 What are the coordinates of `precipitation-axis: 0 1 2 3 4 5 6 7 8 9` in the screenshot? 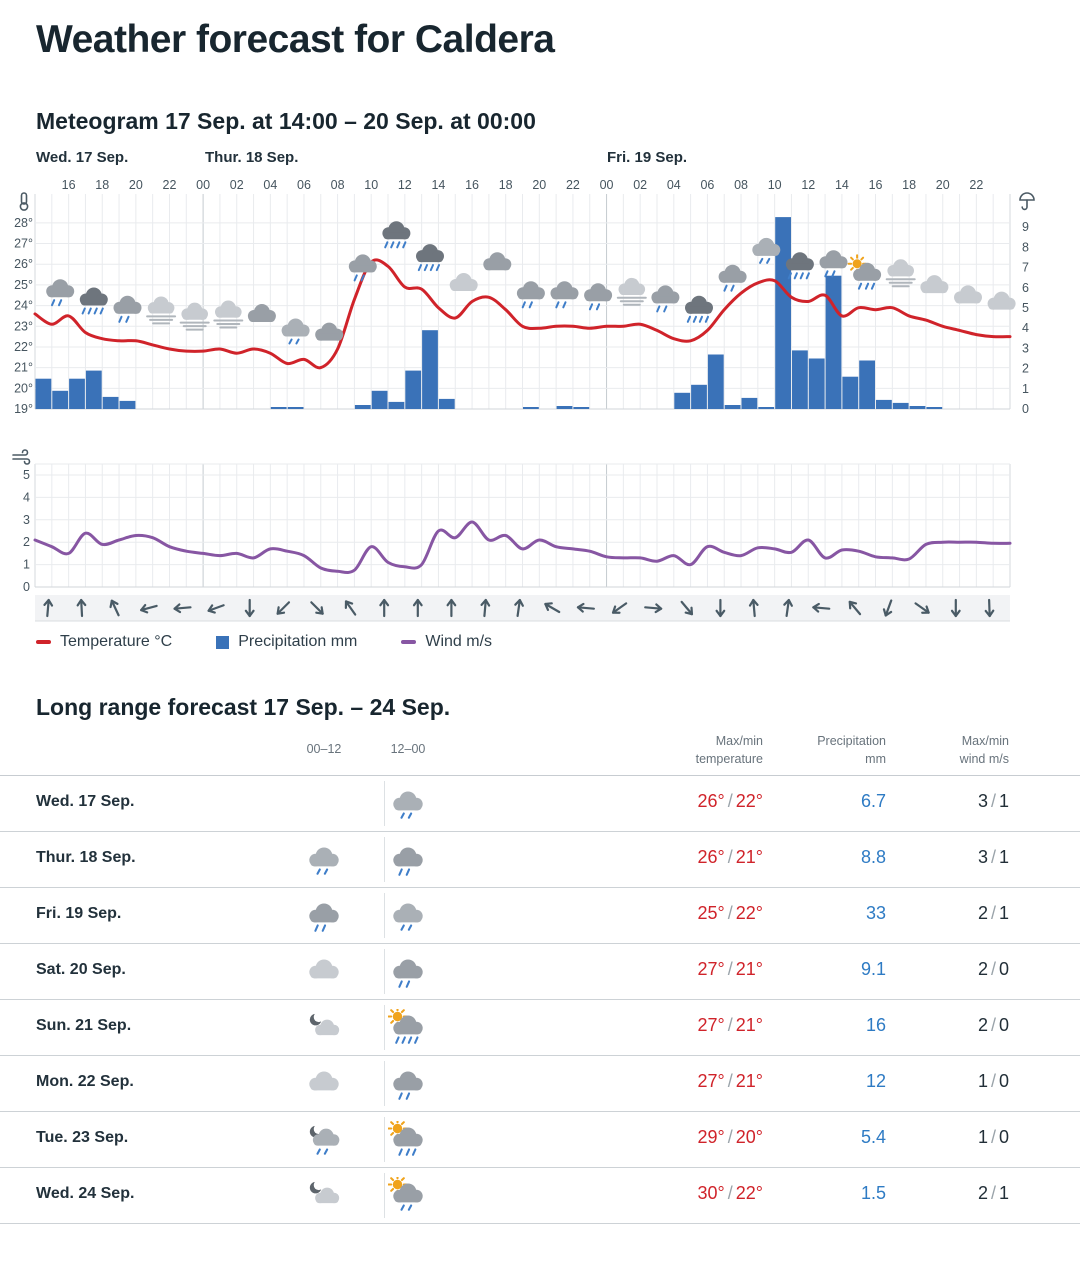 It's located at (1025, 318).